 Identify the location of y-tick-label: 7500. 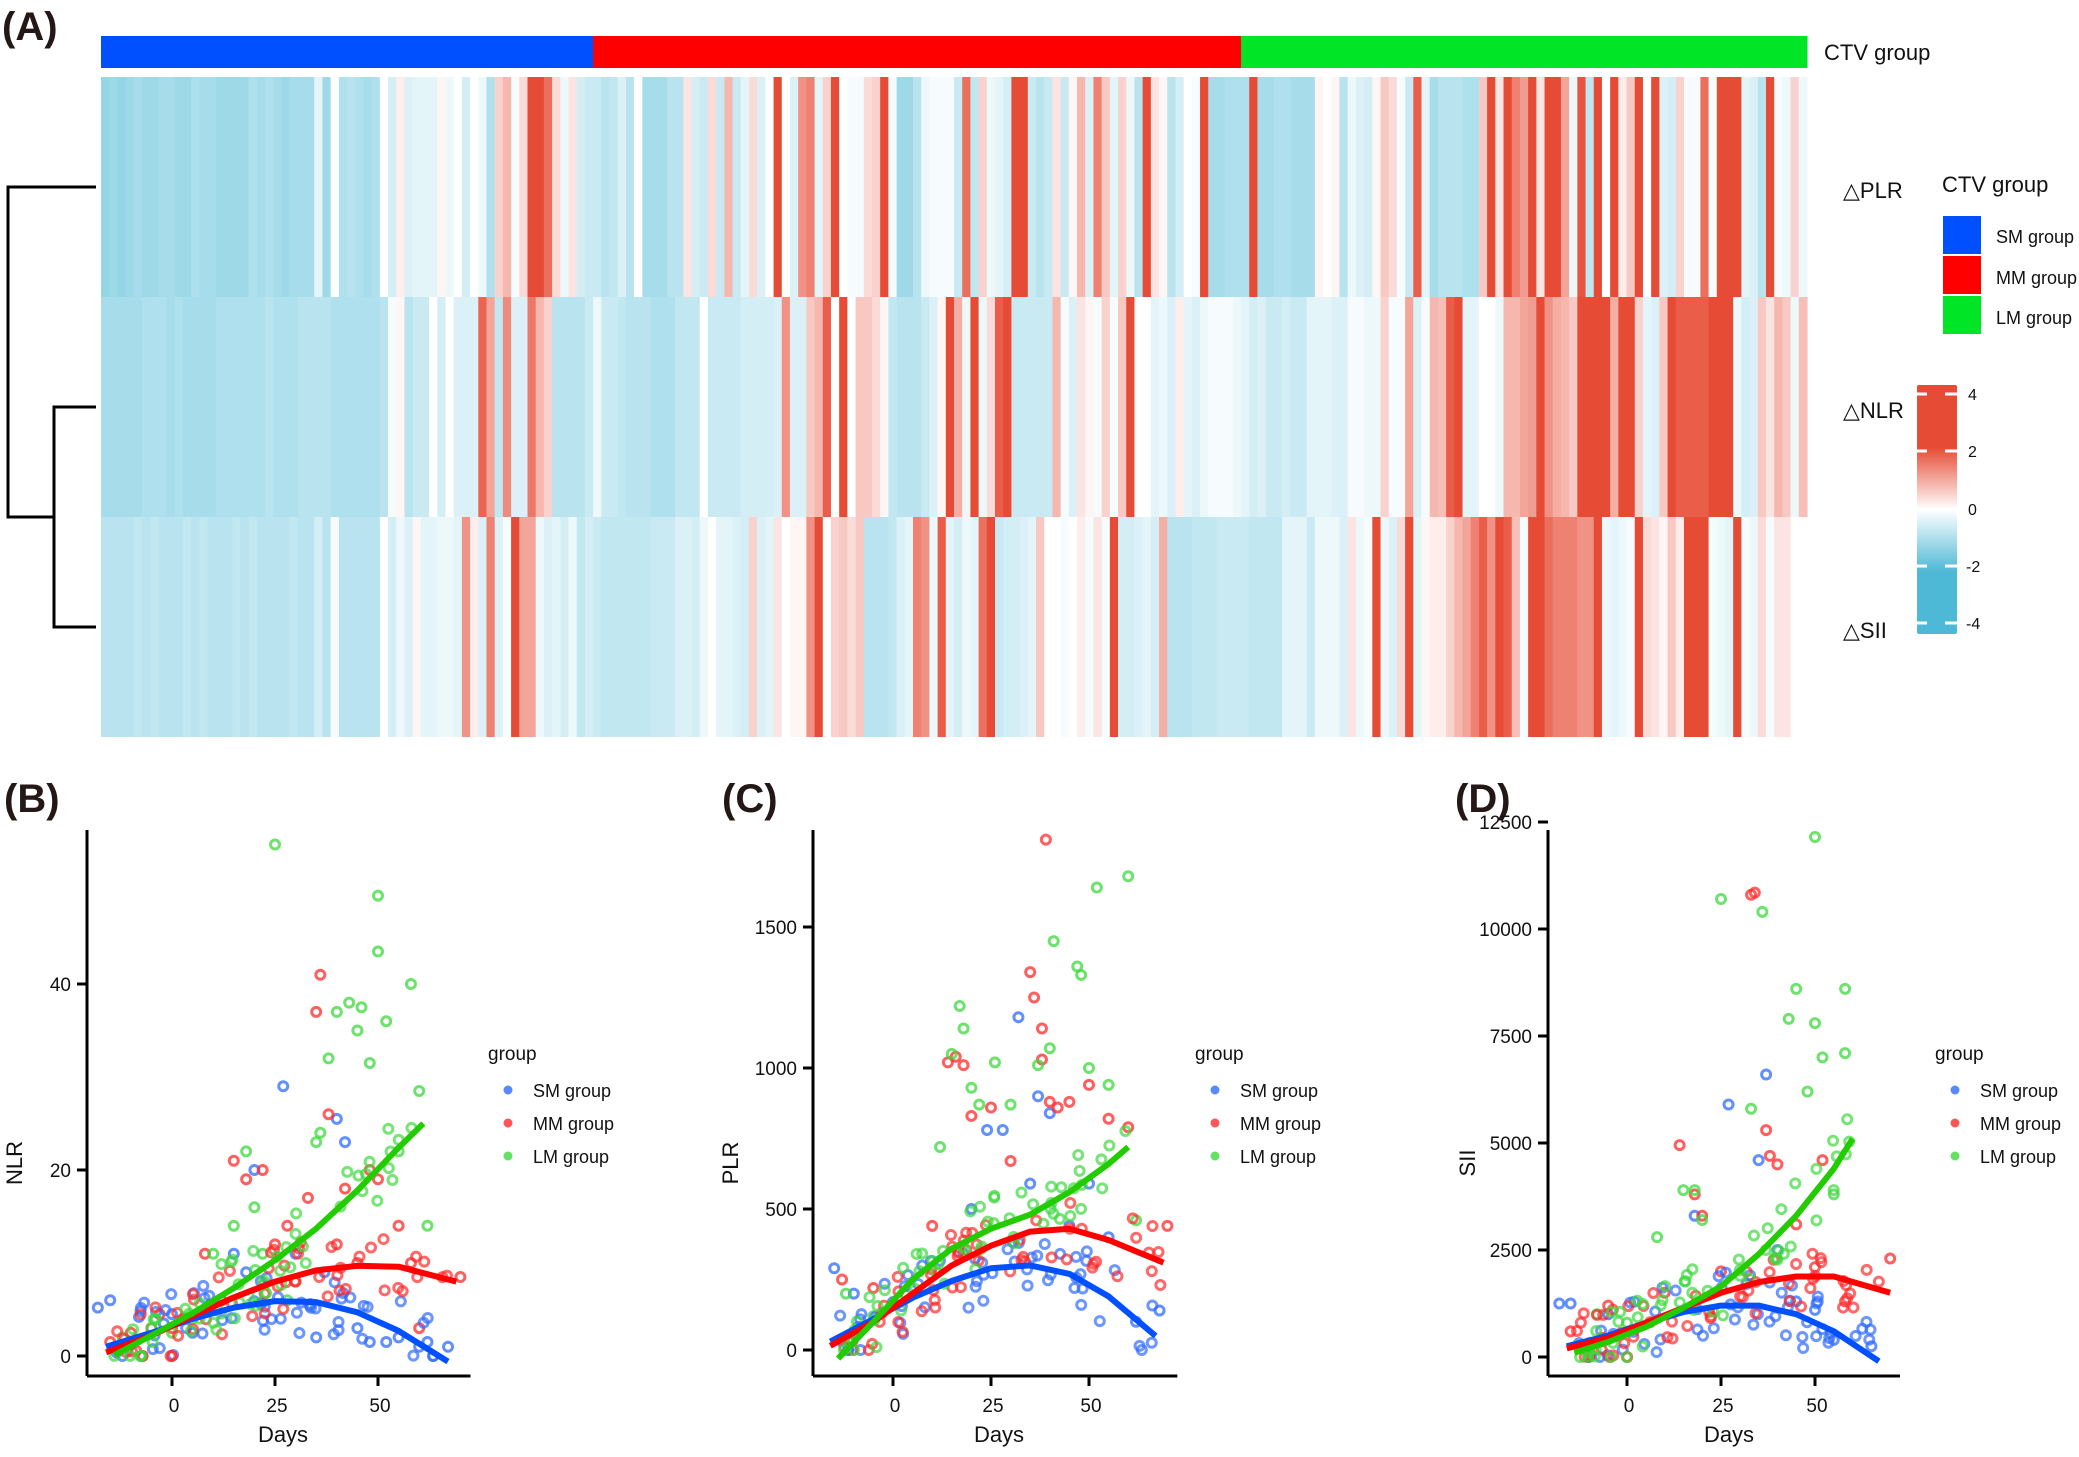
(1511, 1037).